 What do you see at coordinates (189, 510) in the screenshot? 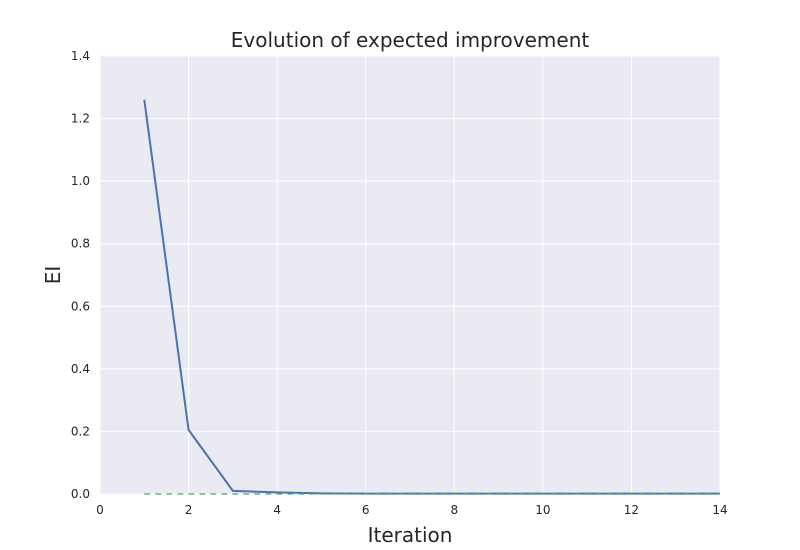
I see `x-tick-label: 2` at bounding box center [189, 510].